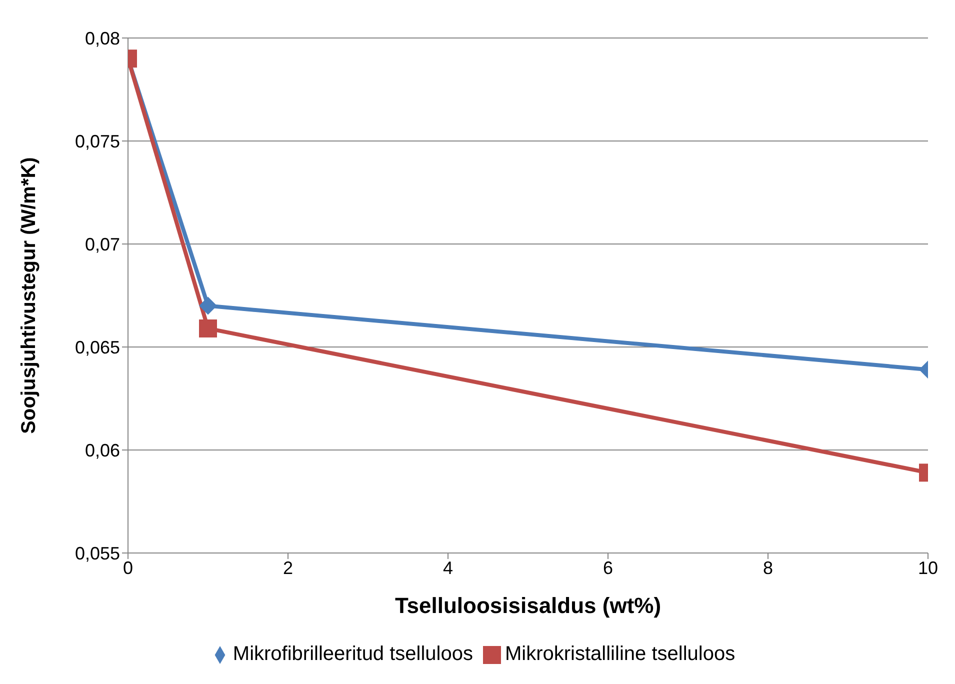  Describe the element at coordinates (128, 568) in the screenshot. I see `x-tick-label: 0` at that location.